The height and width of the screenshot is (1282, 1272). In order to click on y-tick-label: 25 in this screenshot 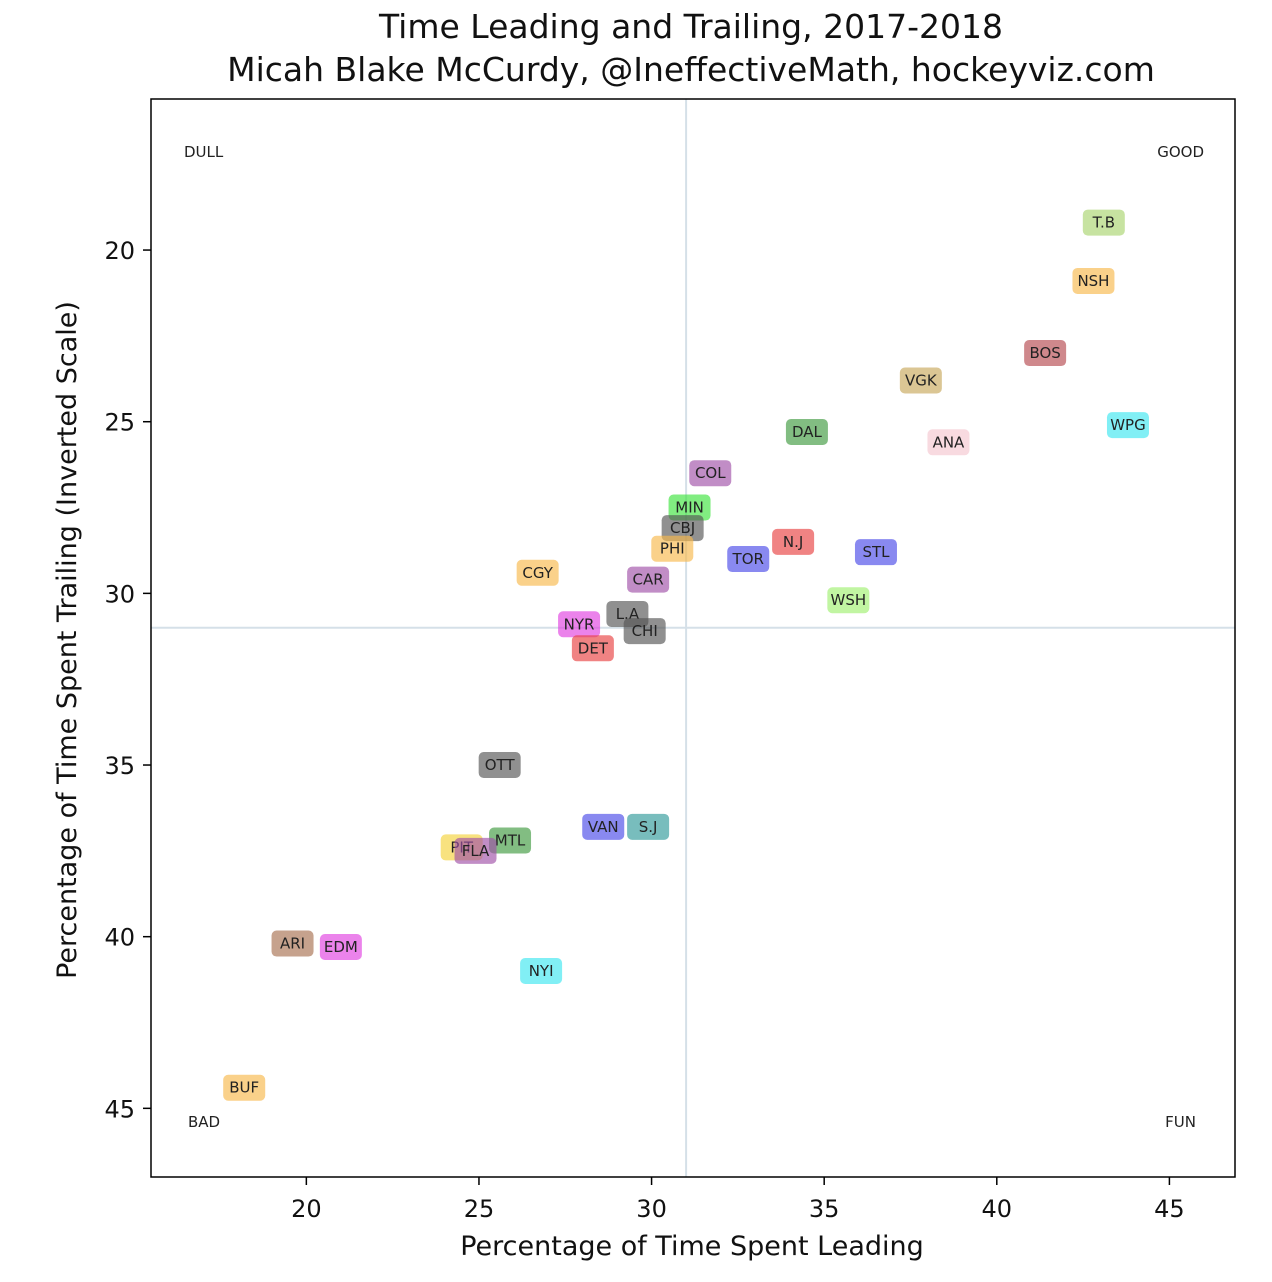, I will do `click(119, 423)`.